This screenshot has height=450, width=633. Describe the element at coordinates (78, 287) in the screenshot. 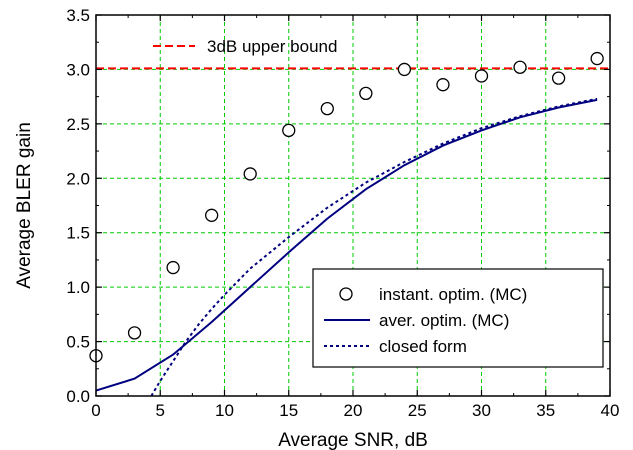

I see `y-tick-label: 1.0` at that location.